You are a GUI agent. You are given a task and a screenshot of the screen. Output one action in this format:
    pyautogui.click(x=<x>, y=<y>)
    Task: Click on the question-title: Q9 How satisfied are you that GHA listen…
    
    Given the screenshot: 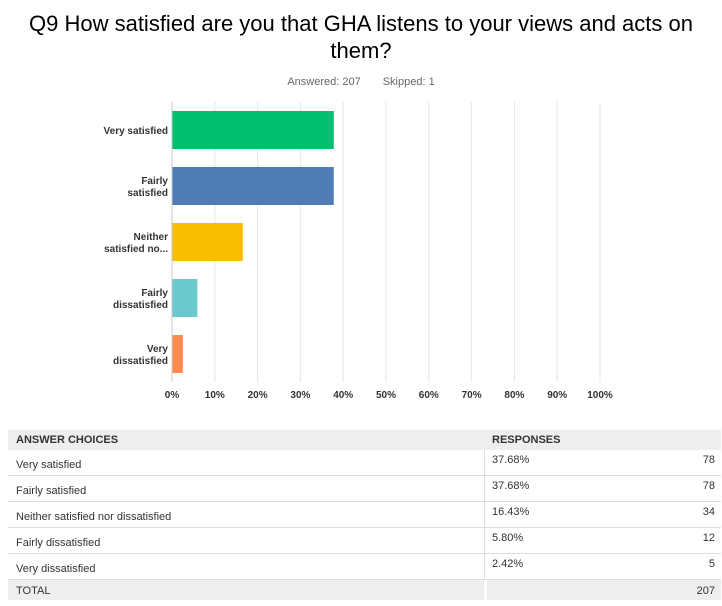 What is the action you would take?
    pyautogui.click(x=361, y=37)
    